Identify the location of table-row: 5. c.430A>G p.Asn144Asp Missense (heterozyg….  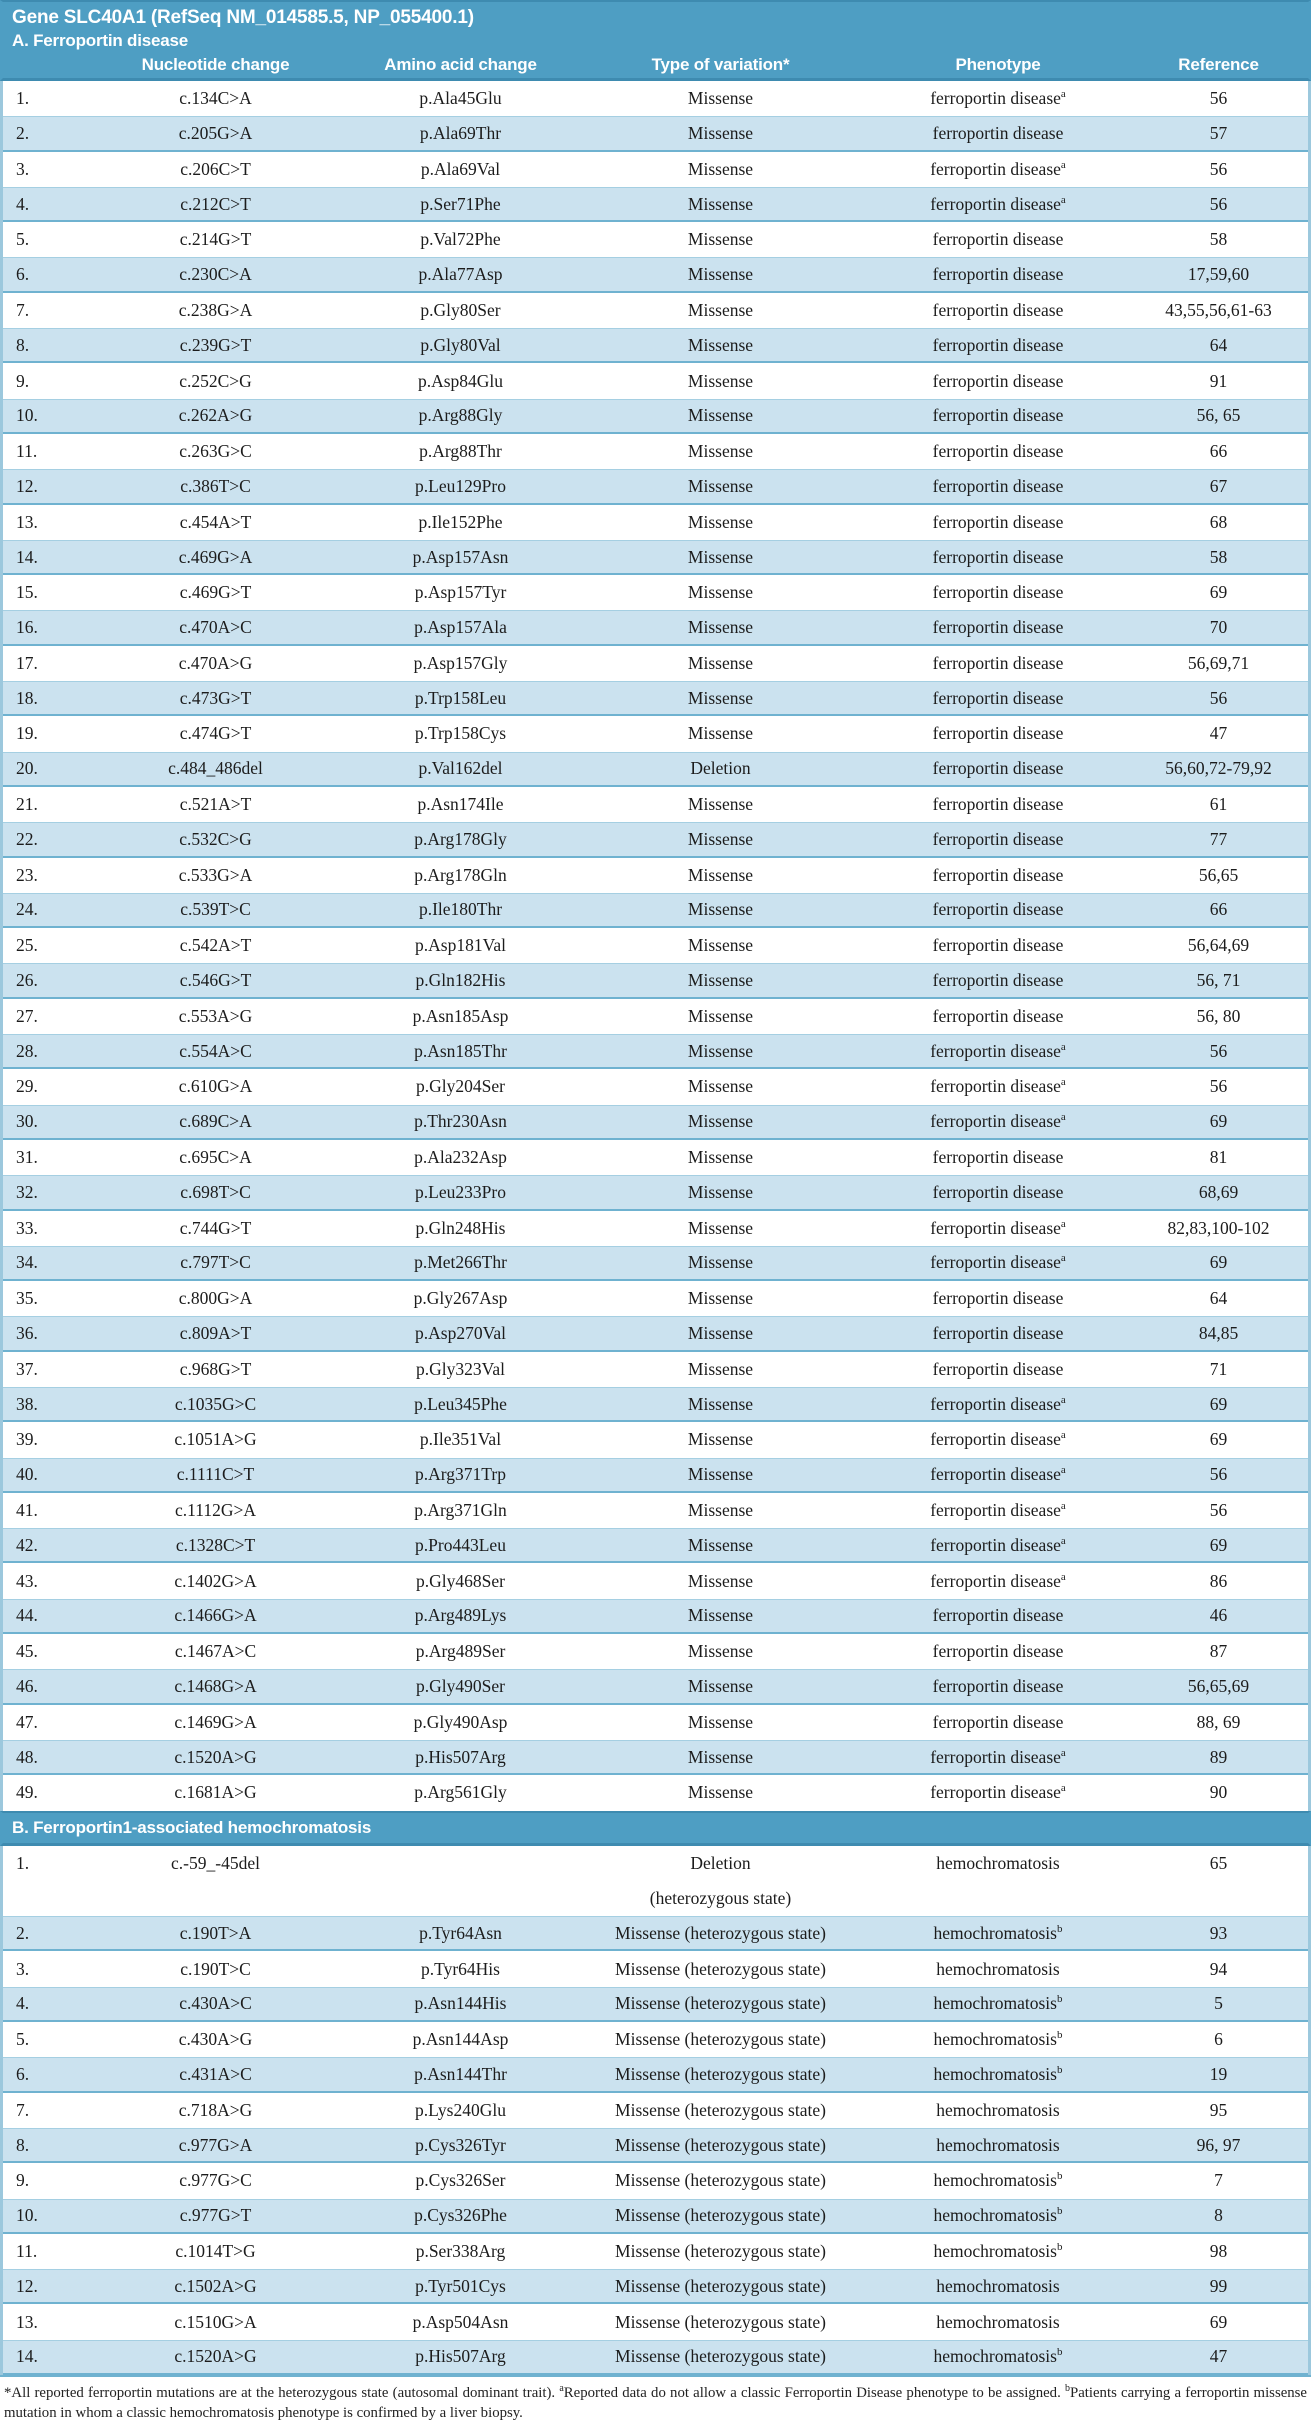
(655, 2040).